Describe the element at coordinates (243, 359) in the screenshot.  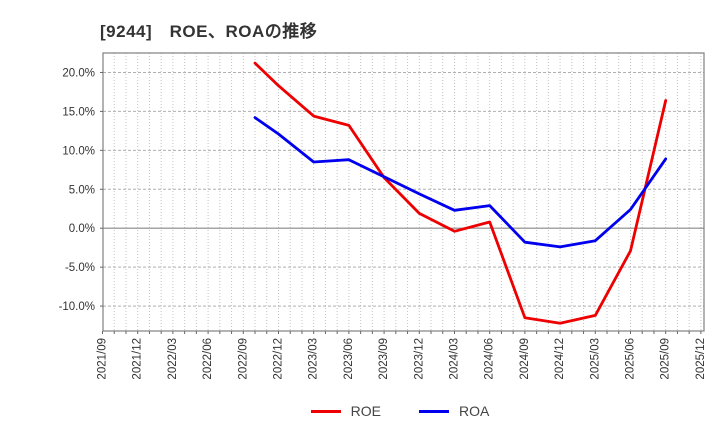
I see `svg-text: 2022/09` at that location.